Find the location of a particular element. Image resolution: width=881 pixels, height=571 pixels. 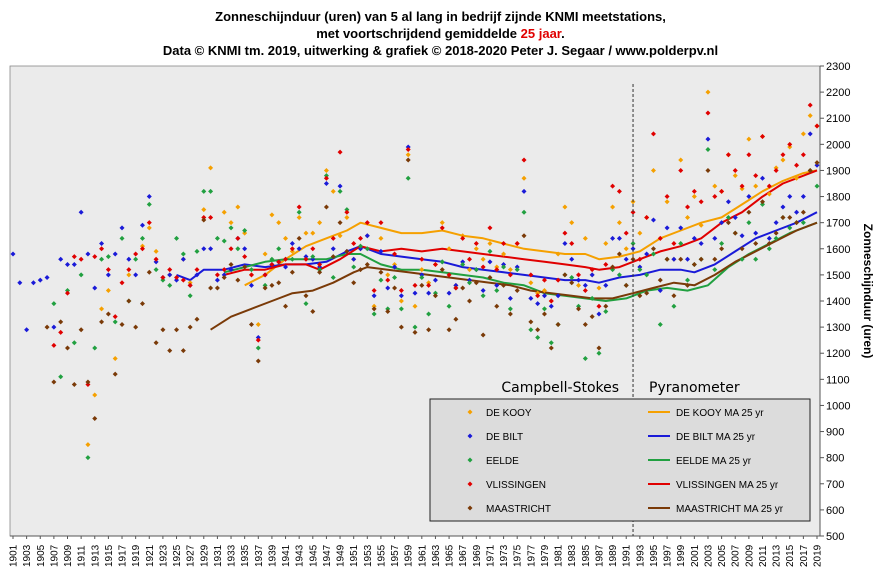

line-maastricht-ma-25-yr is located at coordinates (514, 276).